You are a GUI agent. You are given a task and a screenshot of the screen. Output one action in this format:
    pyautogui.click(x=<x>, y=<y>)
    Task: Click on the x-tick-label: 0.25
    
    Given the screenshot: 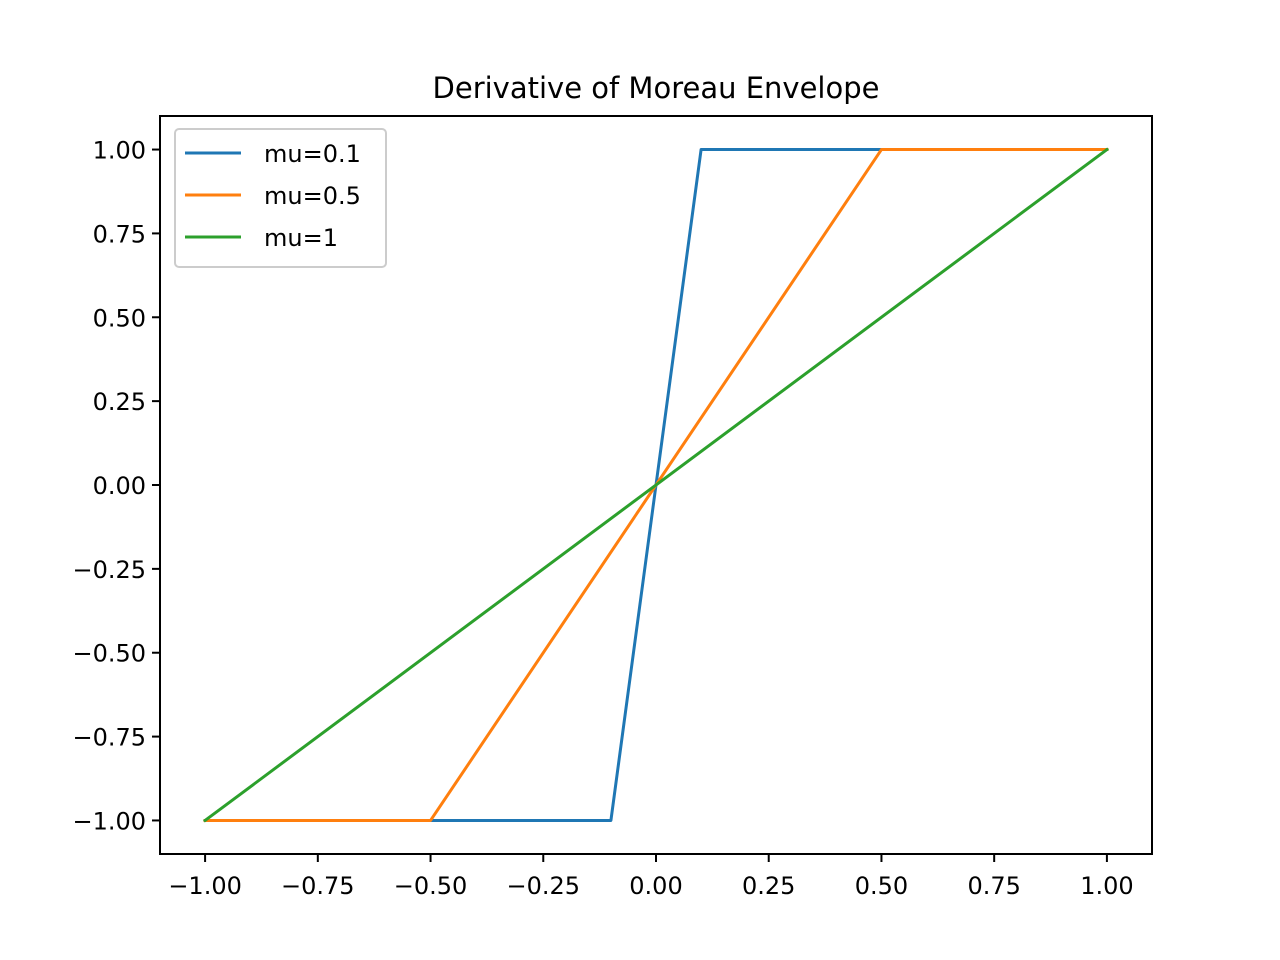 What is the action you would take?
    pyautogui.click(x=768, y=886)
    